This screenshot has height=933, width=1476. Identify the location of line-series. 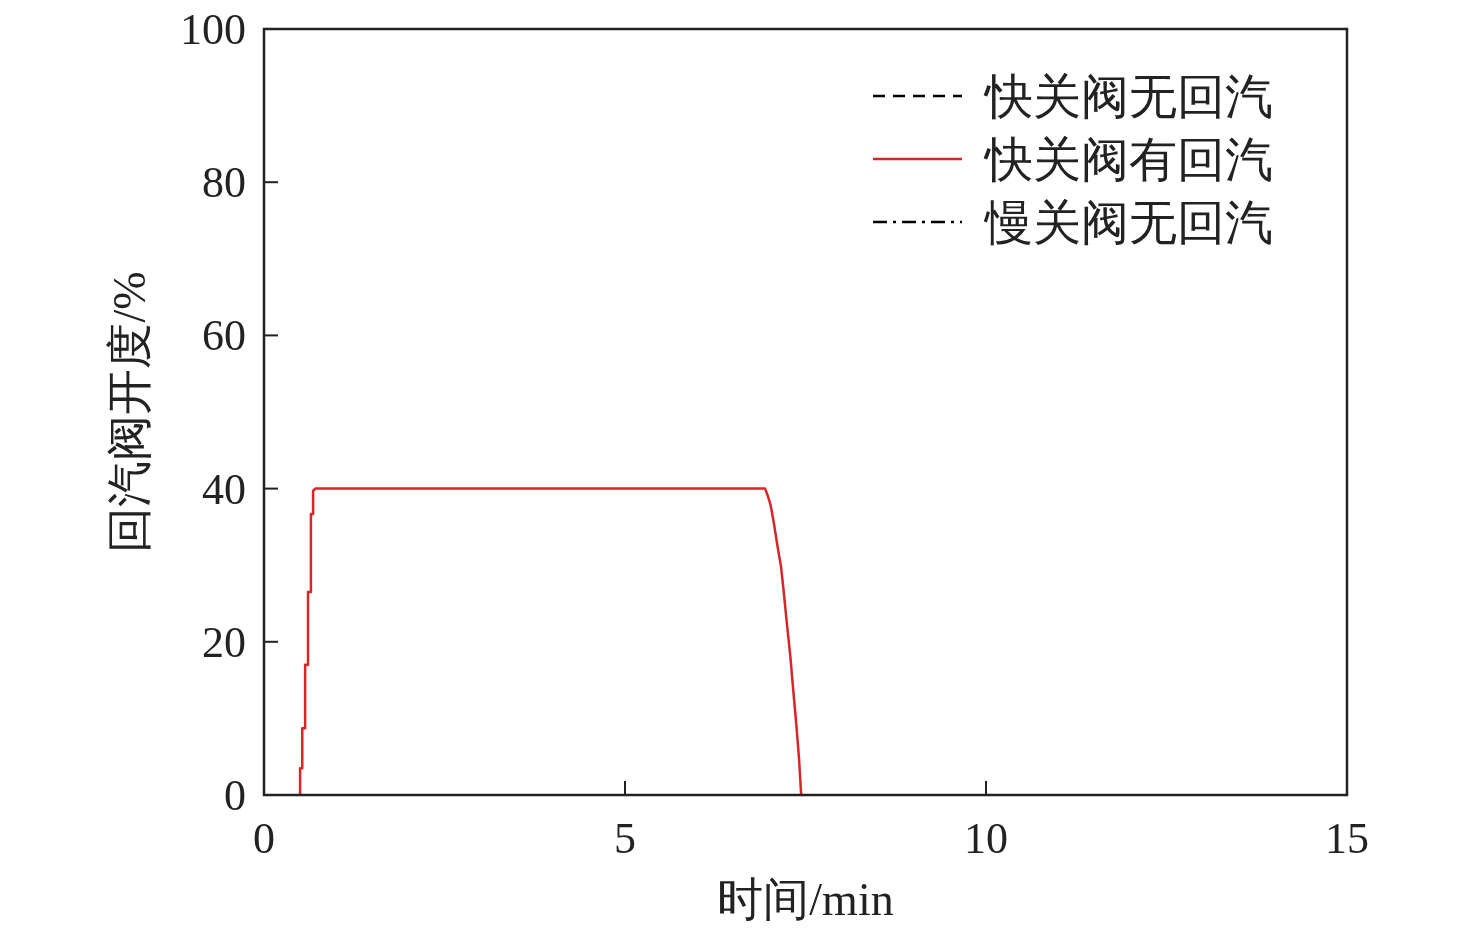
(550, 642).